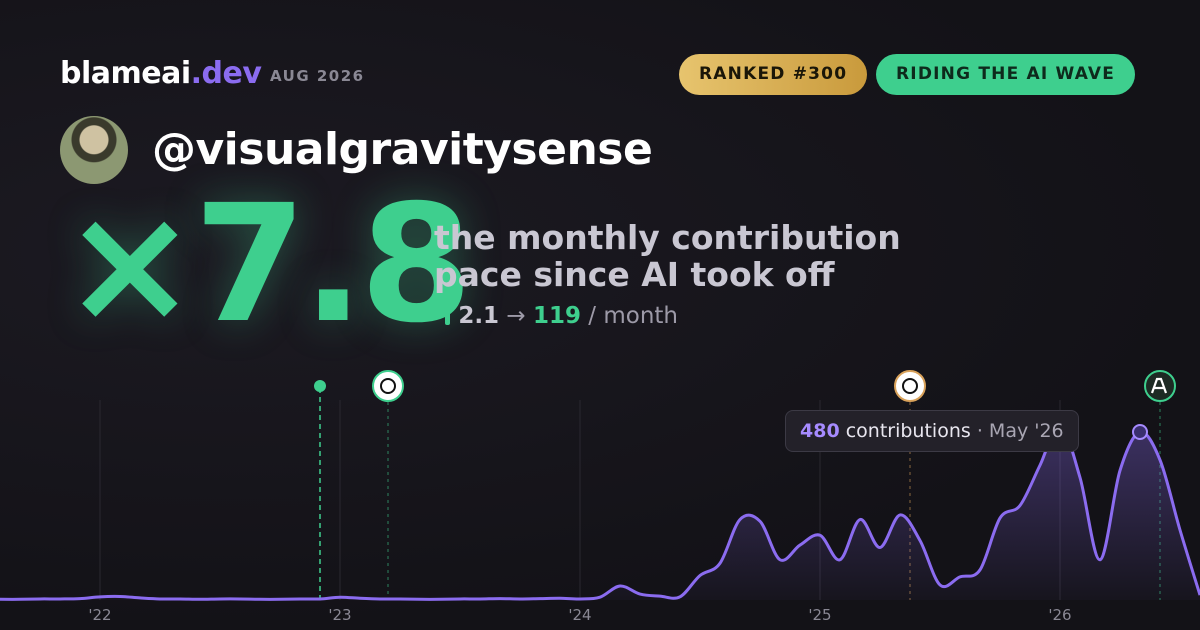 Image resolution: width=1200 pixels, height=630 pixels. What do you see at coordinates (579, 615) in the screenshot?
I see `x-tick-label: '24` at bounding box center [579, 615].